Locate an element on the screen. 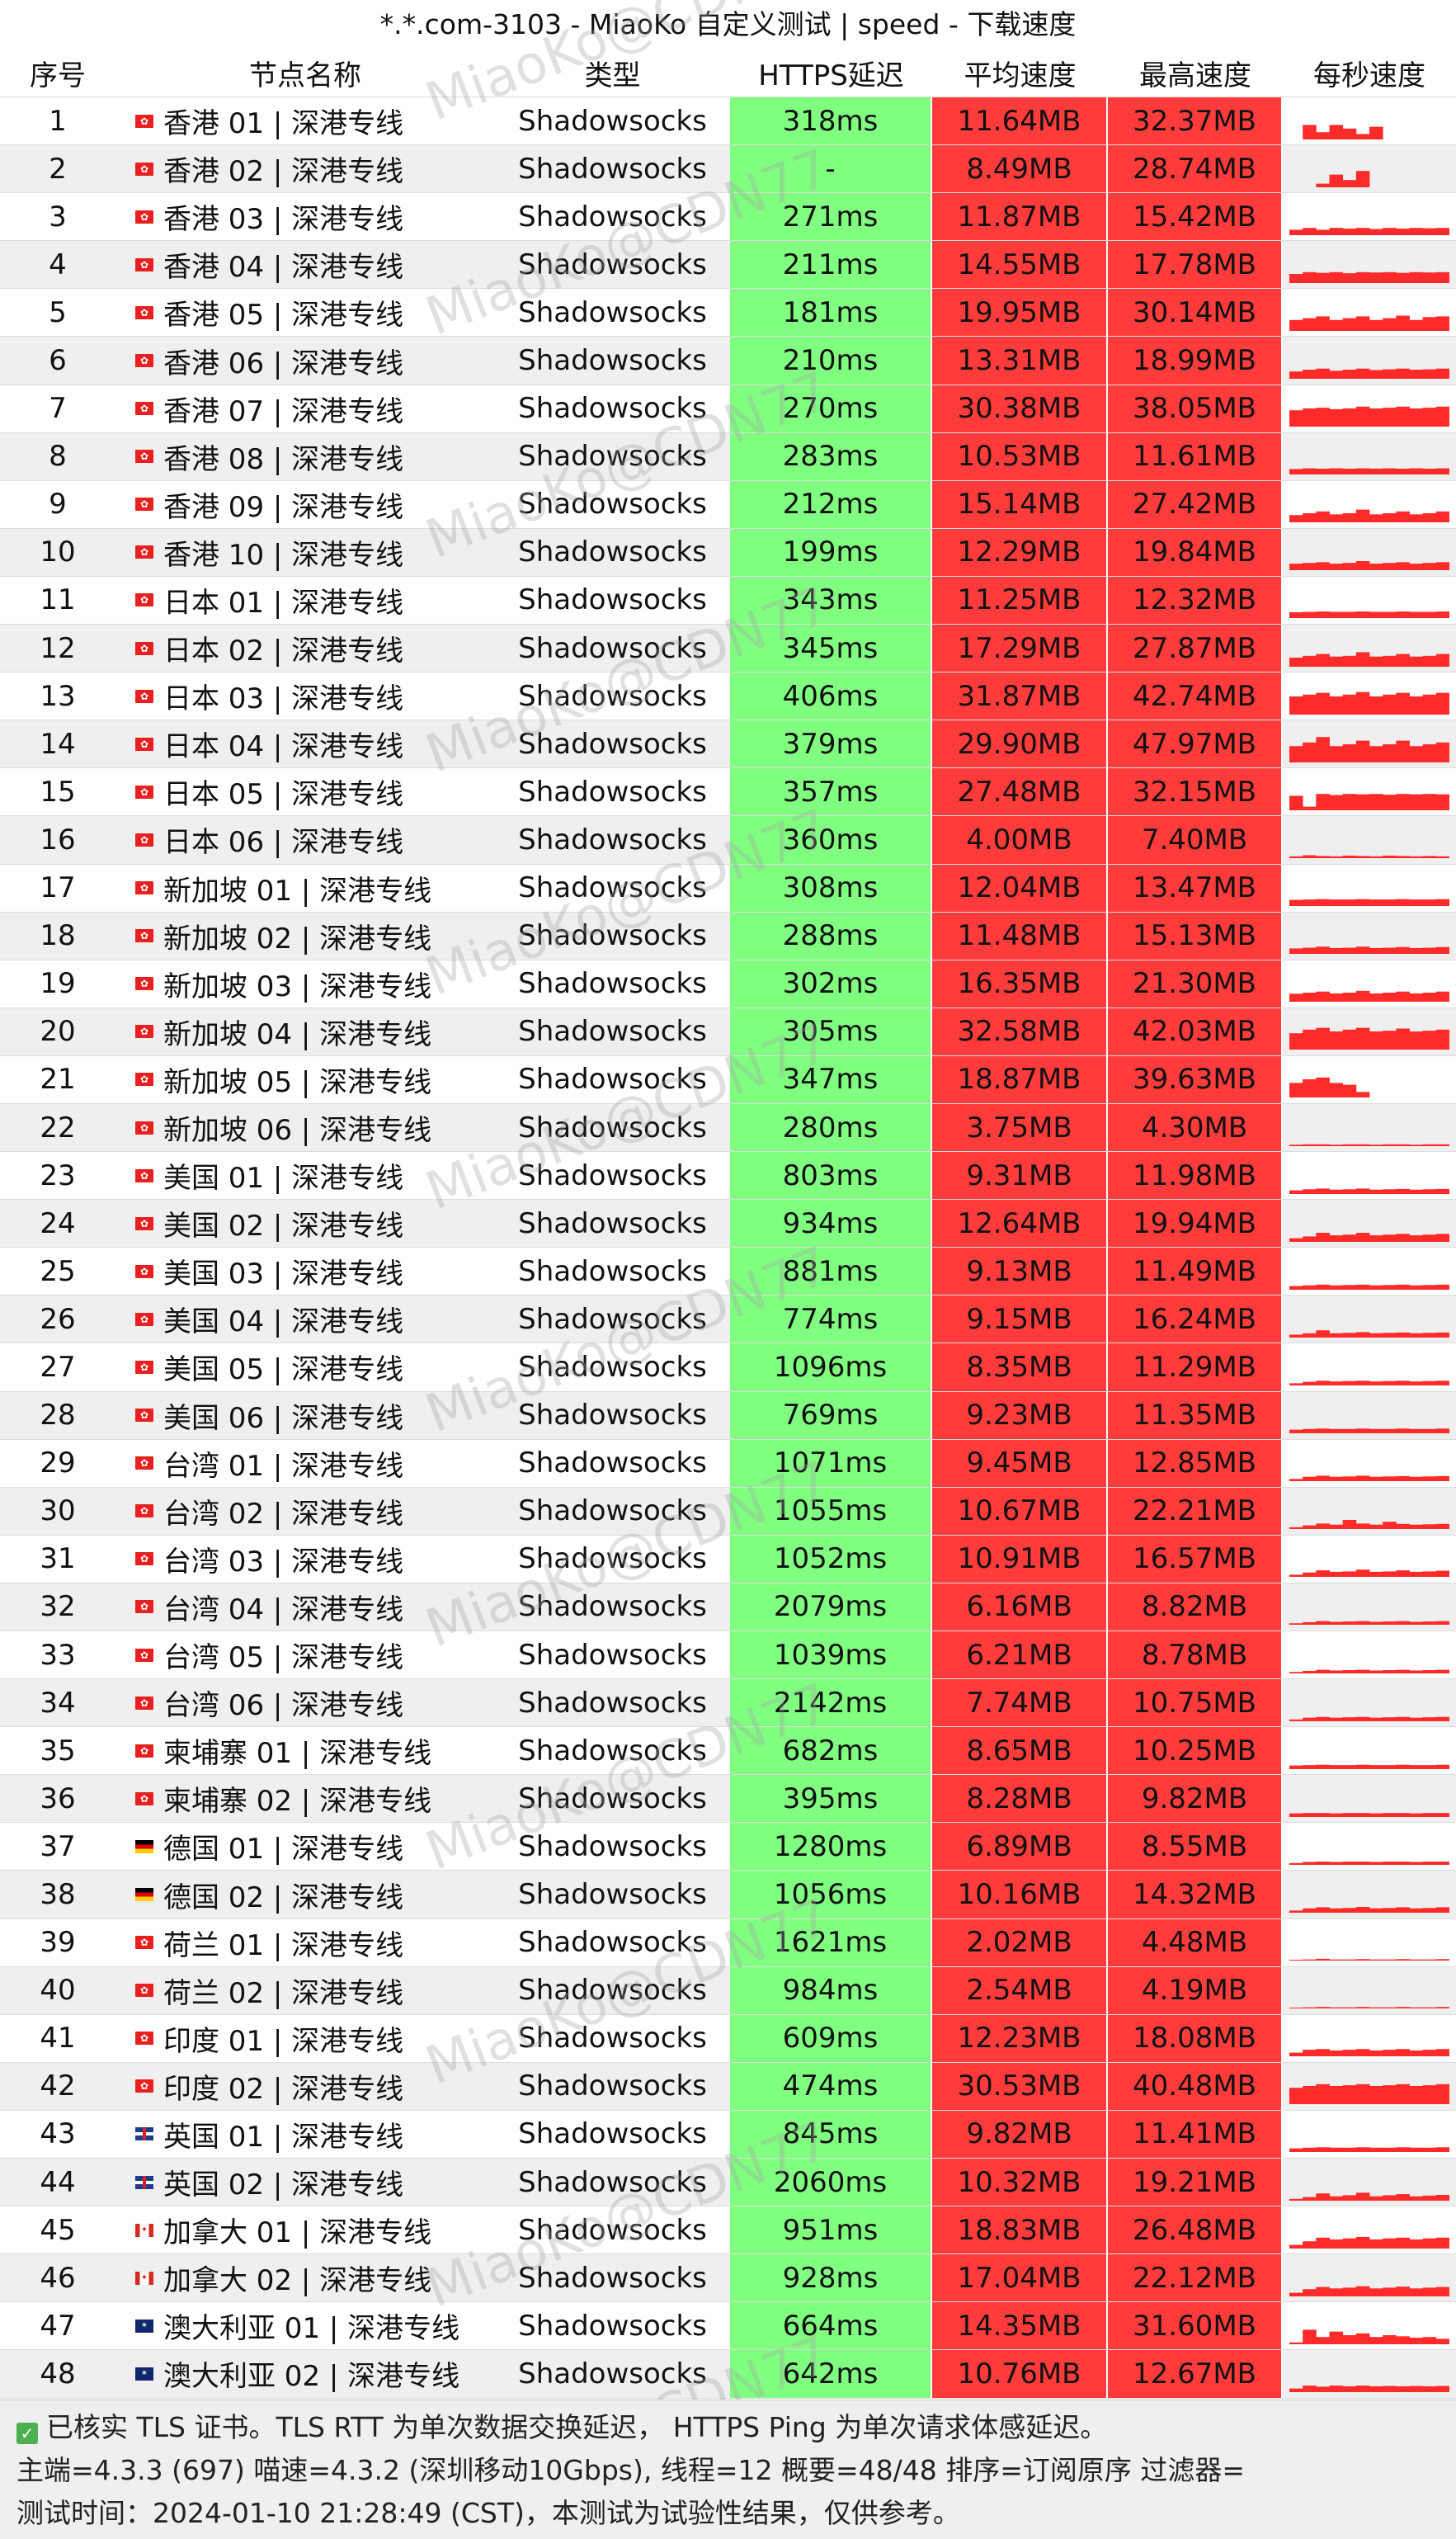  row-max-speed: 14.32MB is located at coordinates (1195, 1894).